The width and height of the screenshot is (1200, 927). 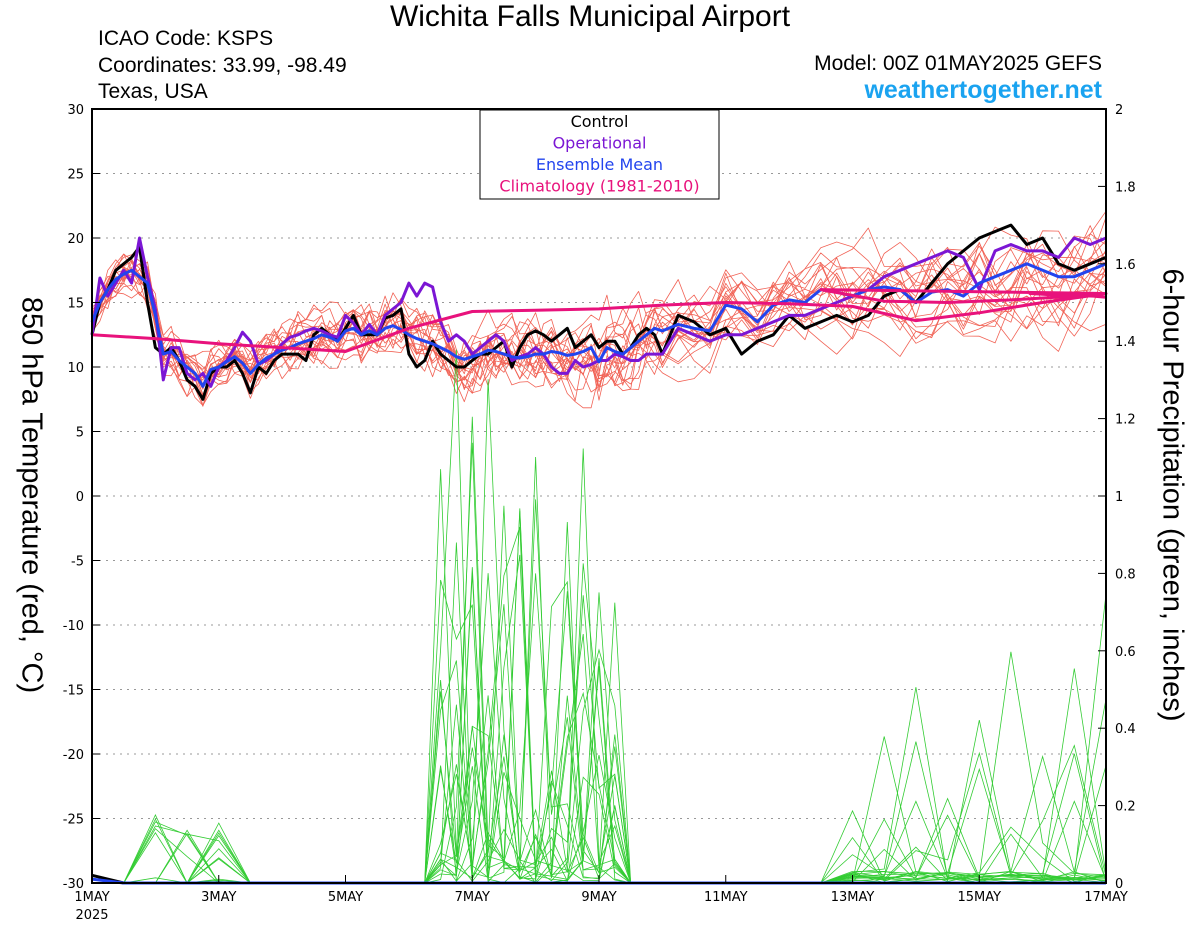 What do you see at coordinates (218, 897) in the screenshot?
I see `x-tick-label: 3MAY` at bounding box center [218, 897].